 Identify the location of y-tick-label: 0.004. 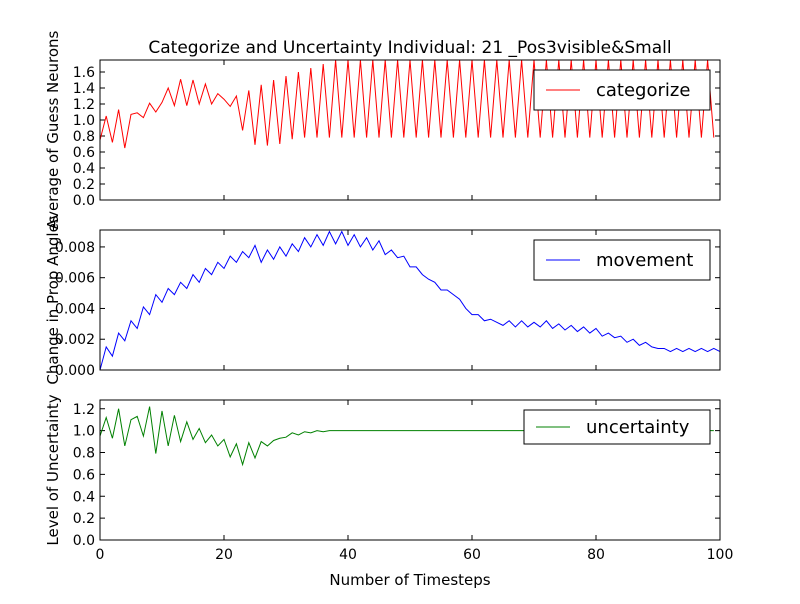
(75, 309).